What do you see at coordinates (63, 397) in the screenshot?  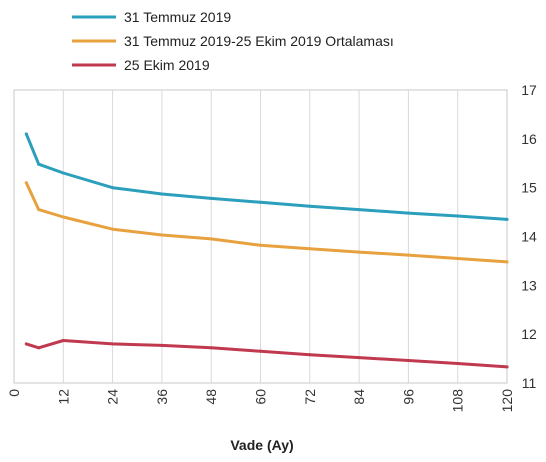 I see `x-tick-label: 12` at bounding box center [63, 397].